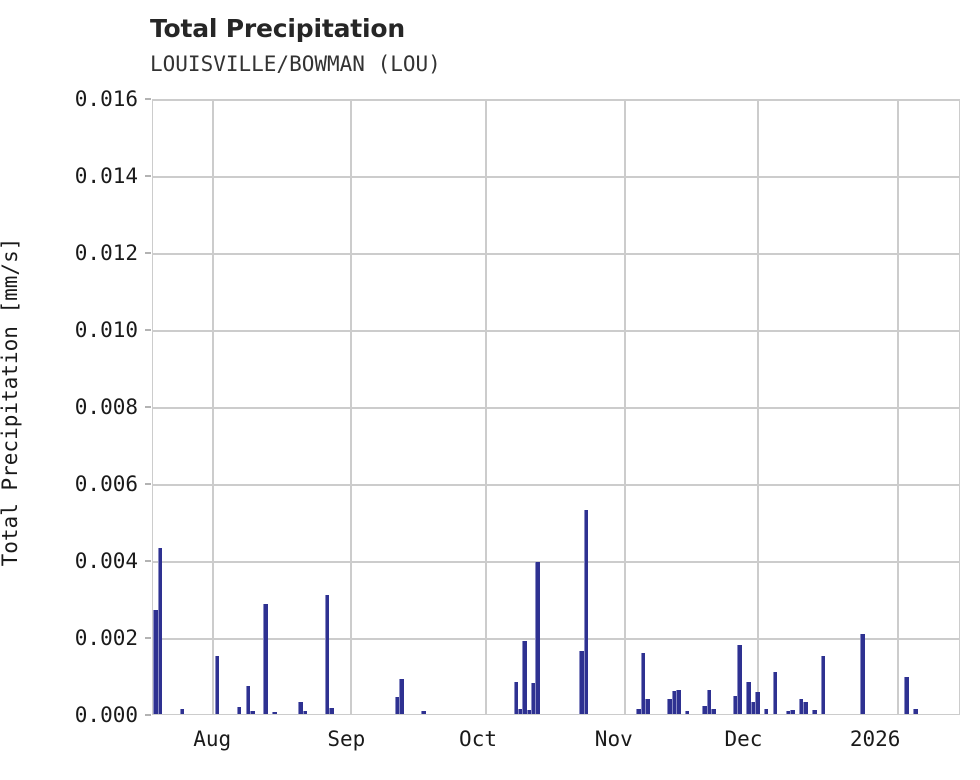 The width and height of the screenshot is (980, 780). Describe the element at coordinates (106, 484) in the screenshot. I see `y-axis-tick-label: 0.006` at that location.